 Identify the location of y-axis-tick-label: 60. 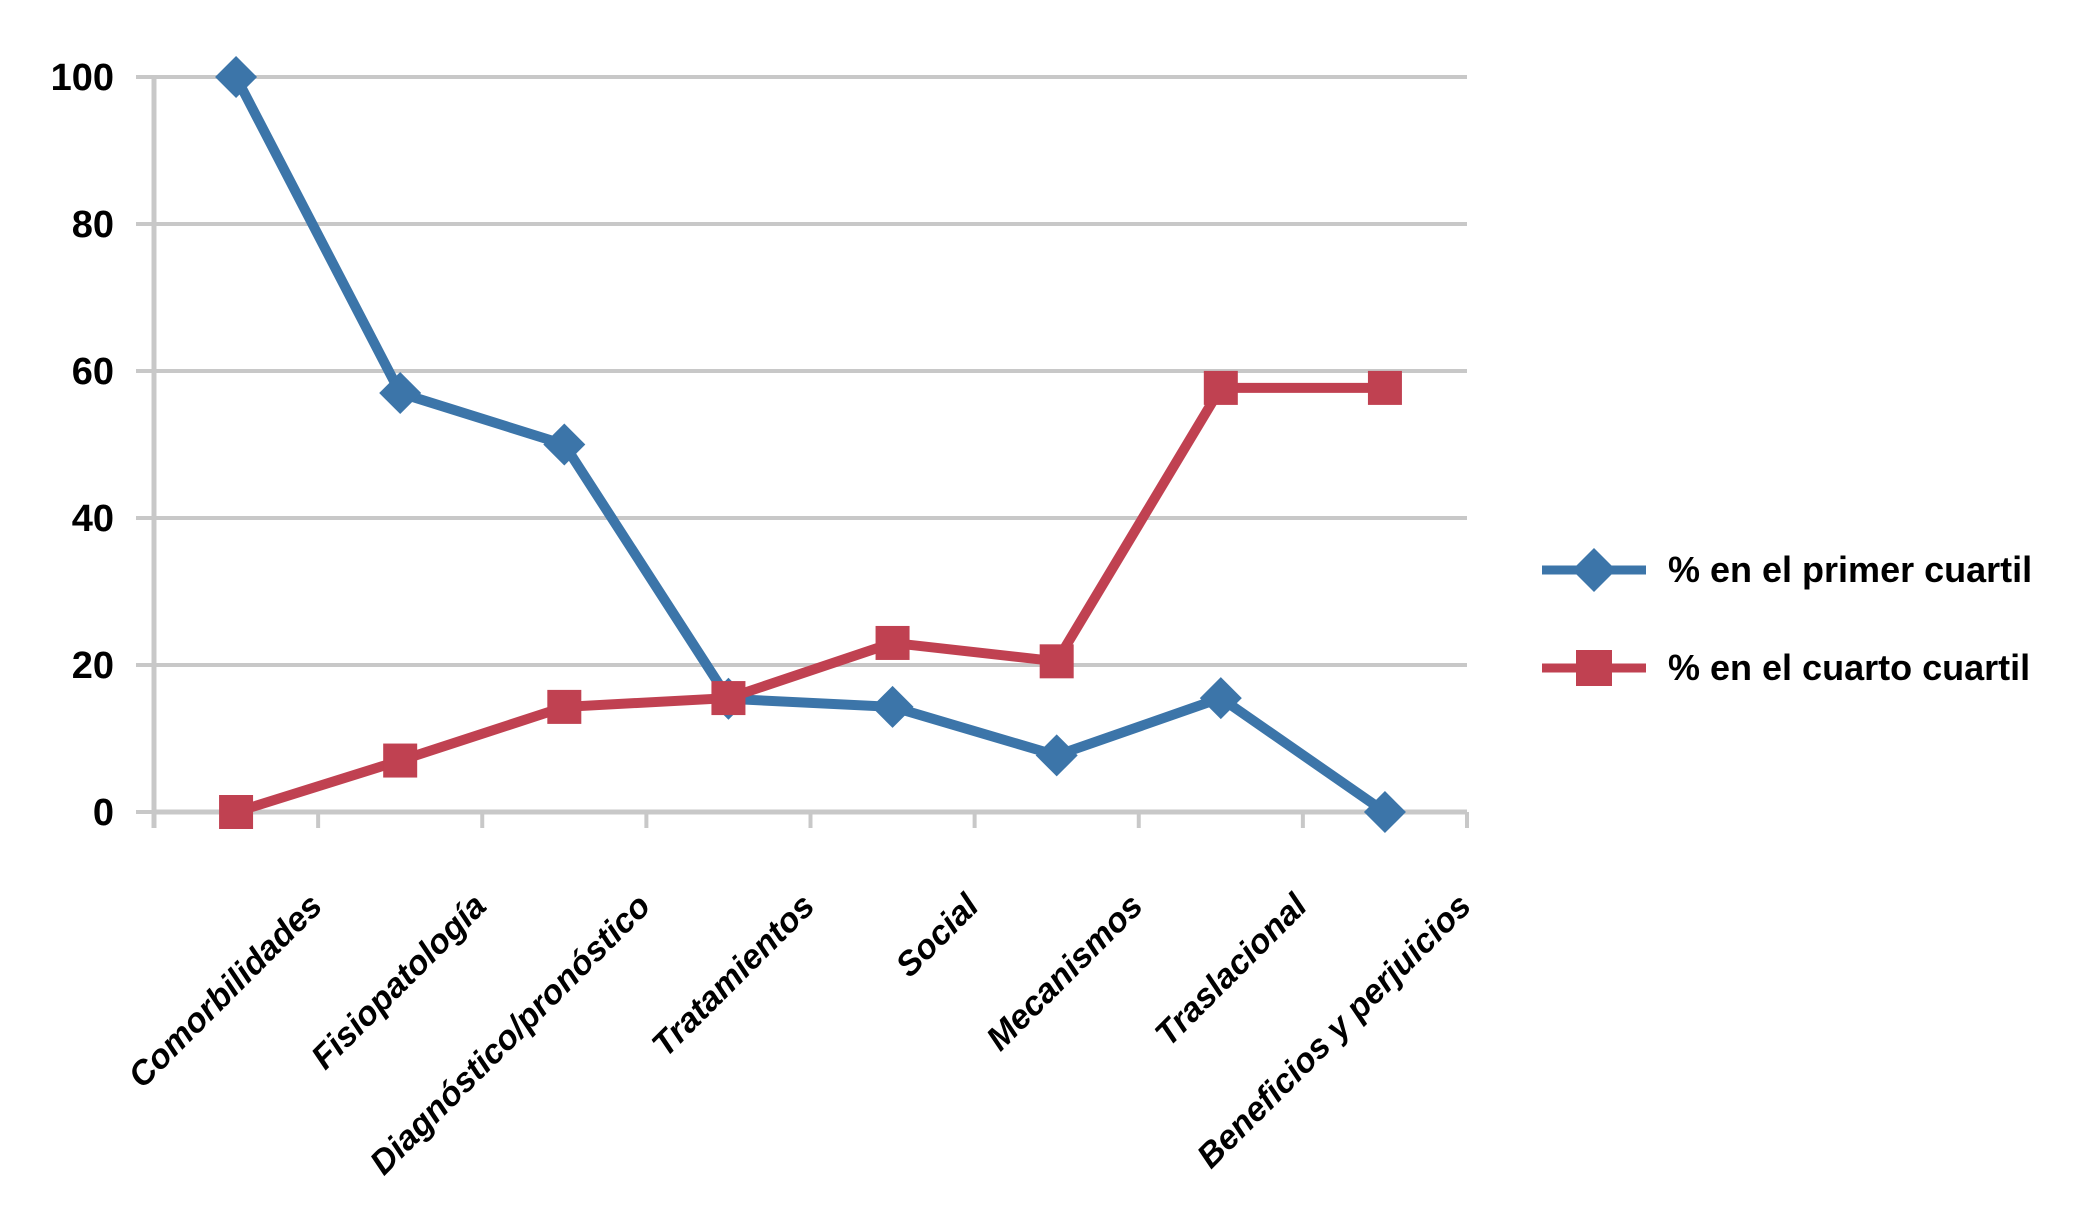
(93, 372).